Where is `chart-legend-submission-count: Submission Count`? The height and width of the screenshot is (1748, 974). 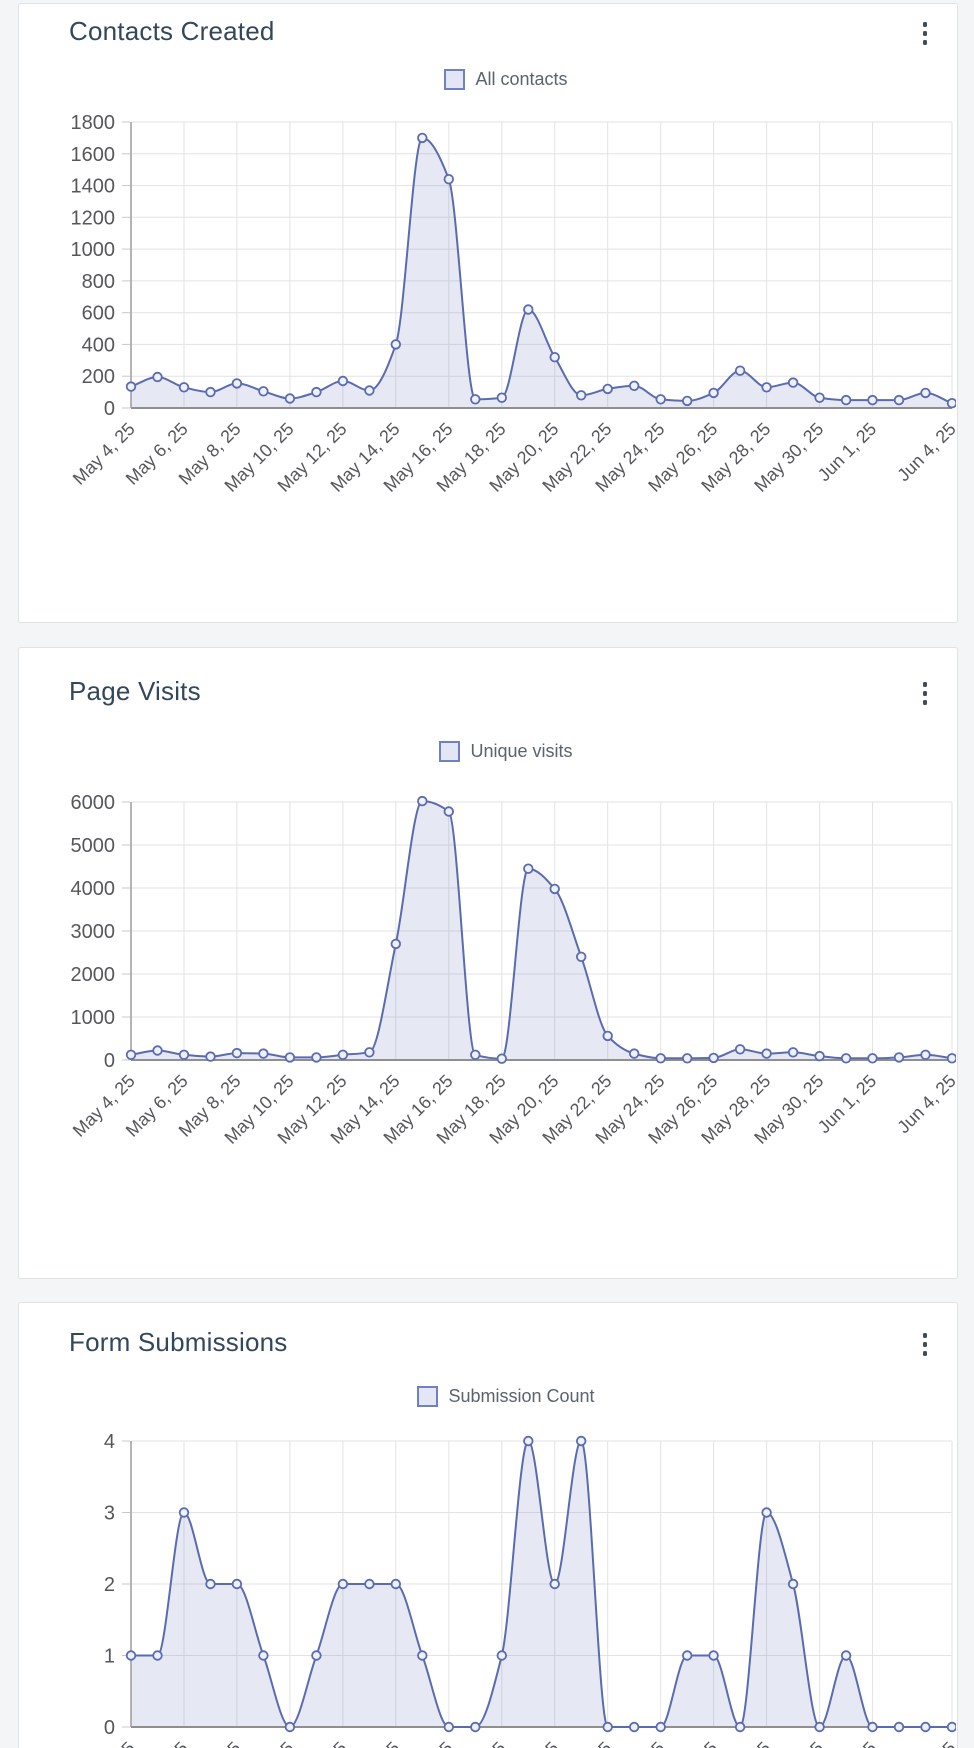
chart-legend-submission-count: Submission Count is located at coordinates (497, 1396).